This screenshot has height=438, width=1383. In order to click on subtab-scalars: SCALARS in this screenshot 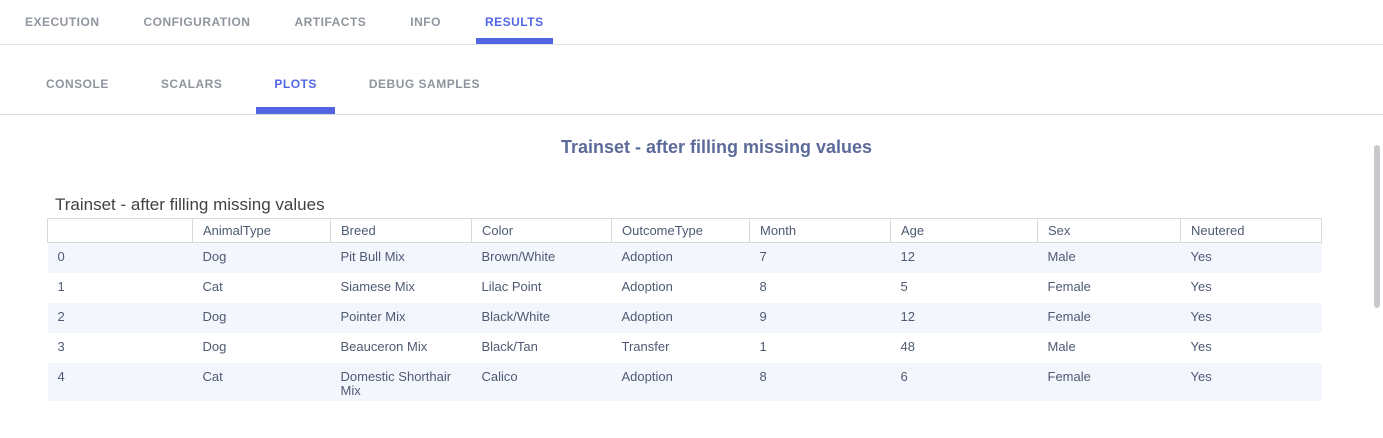, I will do `click(191, 83)`.